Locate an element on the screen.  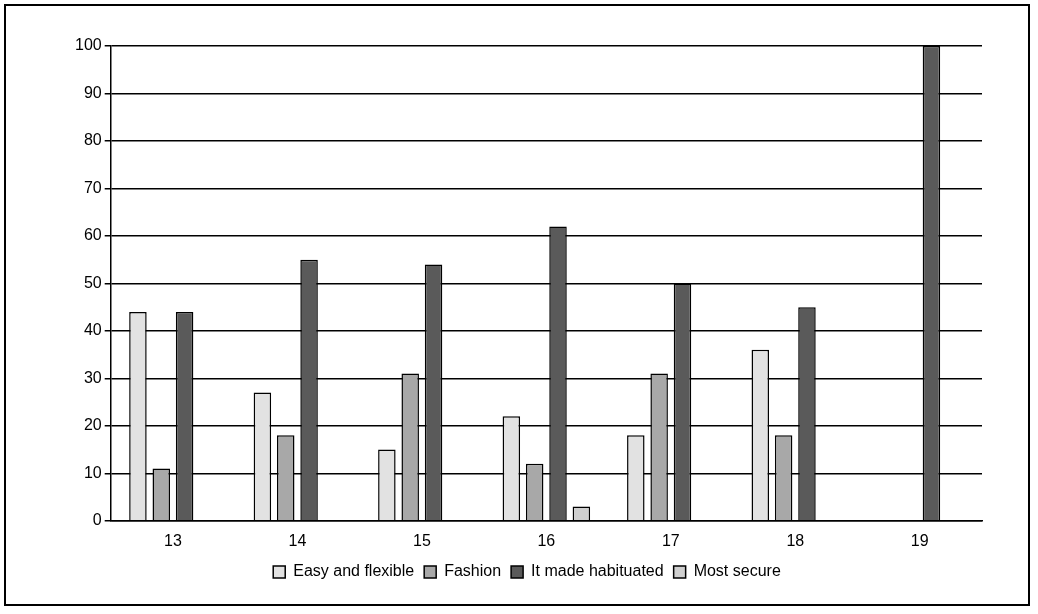
x-tick-label: 18 is located at coordinates (795, 540).